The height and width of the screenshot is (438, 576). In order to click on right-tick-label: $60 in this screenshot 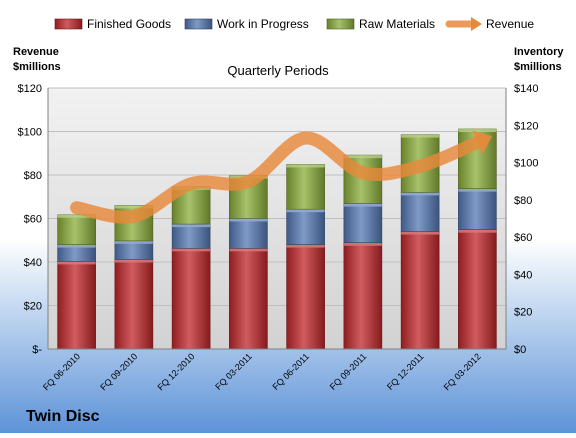, I will do `click(523, 238)`.